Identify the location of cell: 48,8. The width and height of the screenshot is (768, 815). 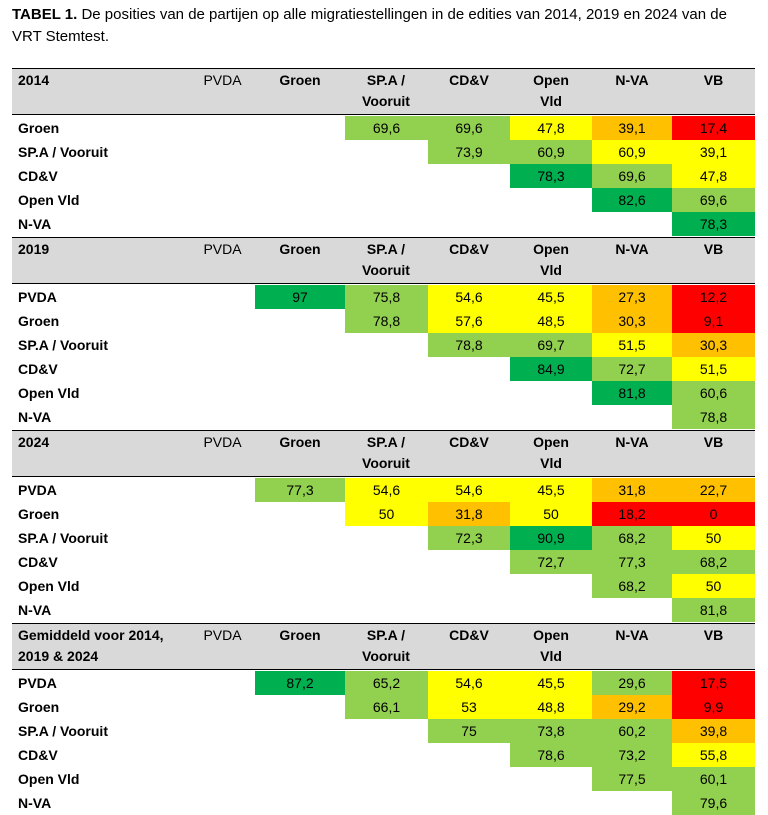
(551, 707).